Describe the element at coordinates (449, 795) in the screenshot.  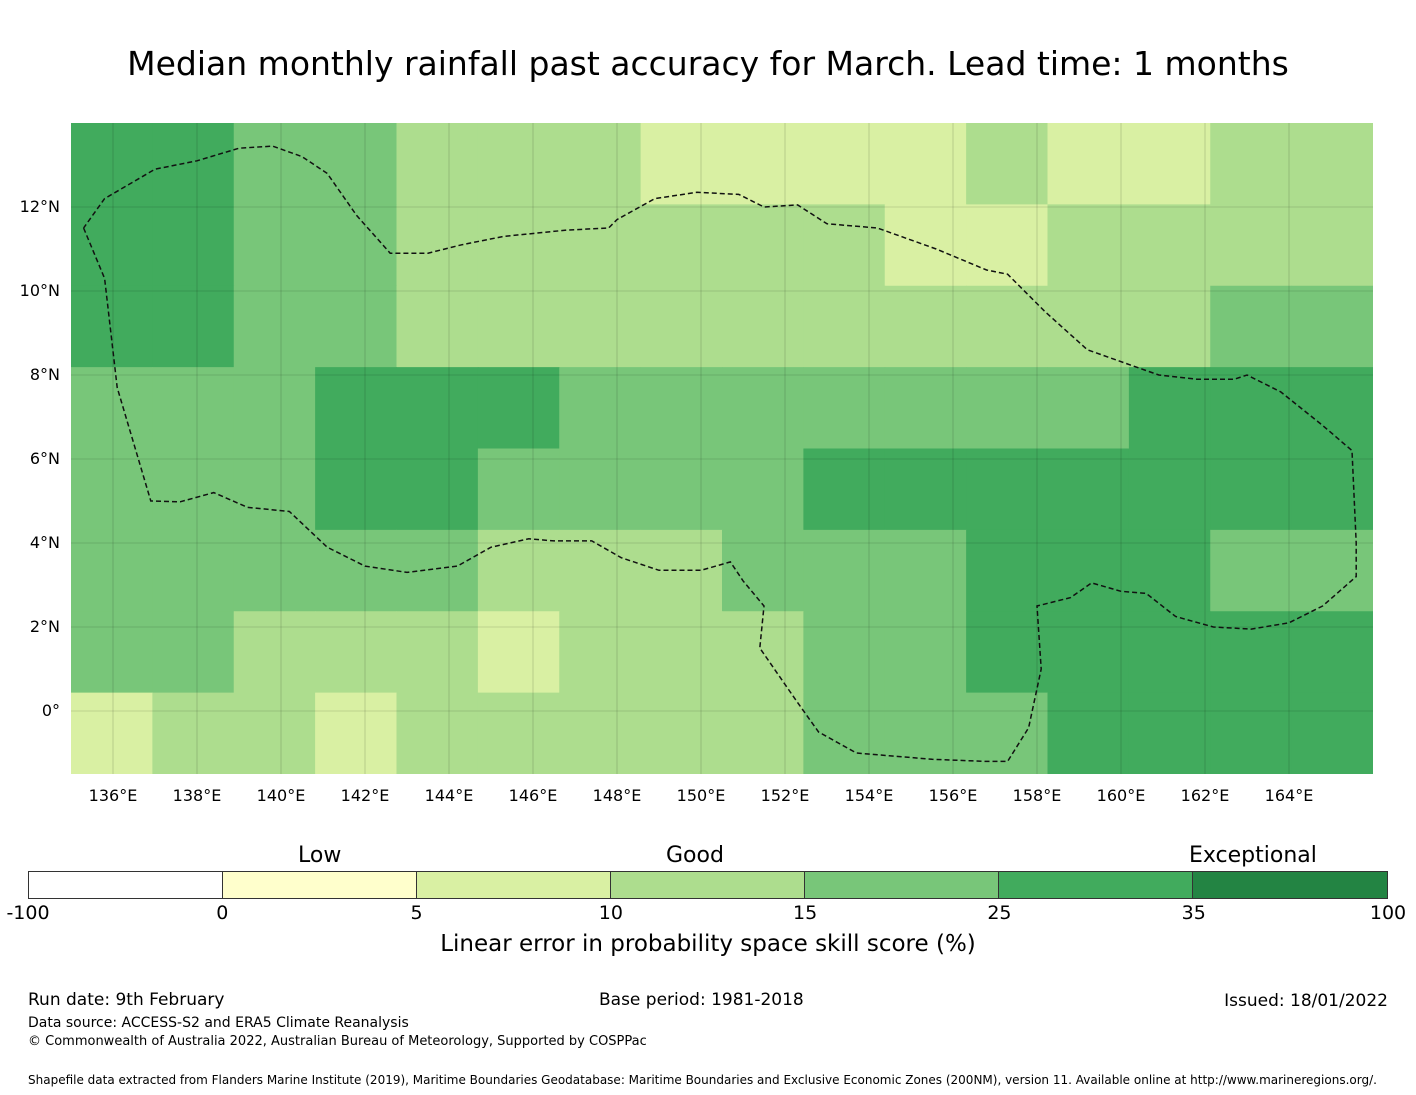
I see `lon-tick-label: 144°E` at that location.